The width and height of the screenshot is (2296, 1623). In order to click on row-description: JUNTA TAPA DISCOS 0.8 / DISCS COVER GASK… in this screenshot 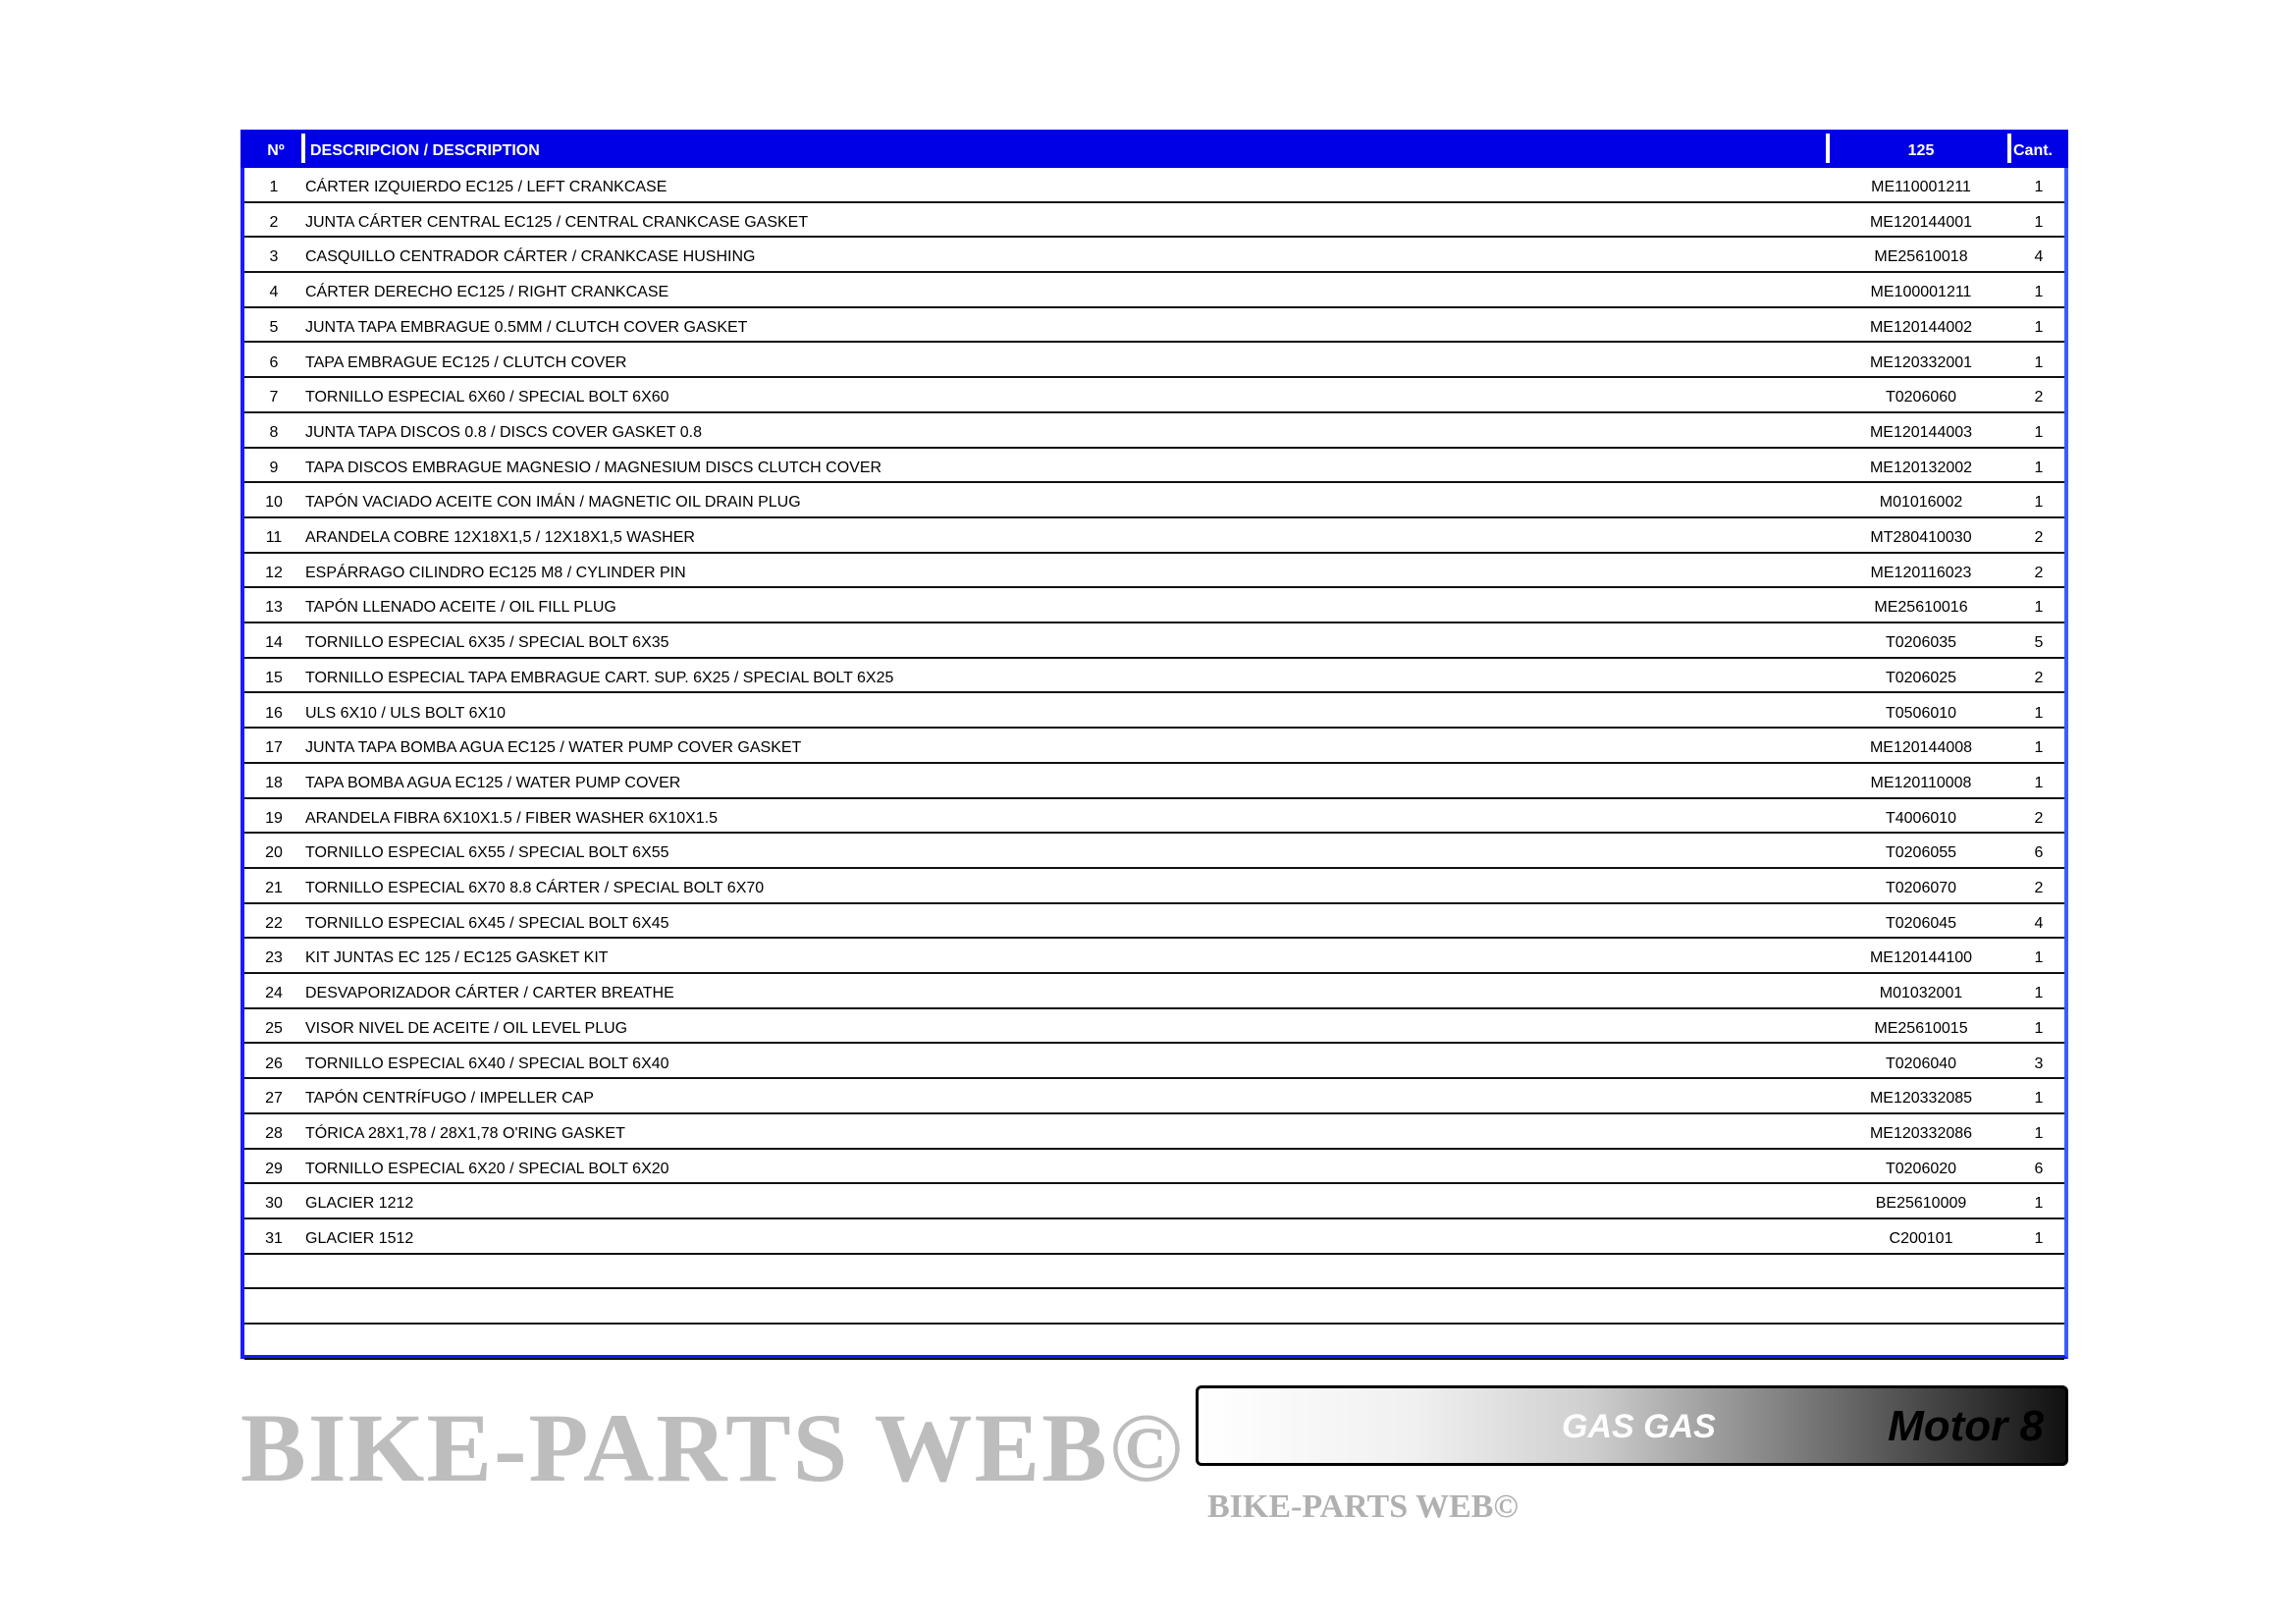, I will do `click(503, 432)`.